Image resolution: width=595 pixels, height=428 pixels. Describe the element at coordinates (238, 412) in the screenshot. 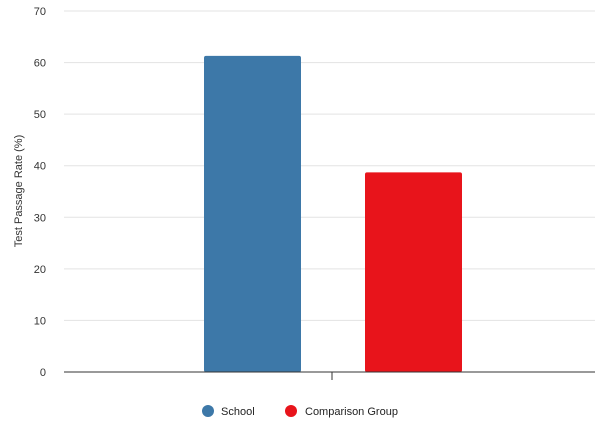

I see `legend-label: School` at that location.